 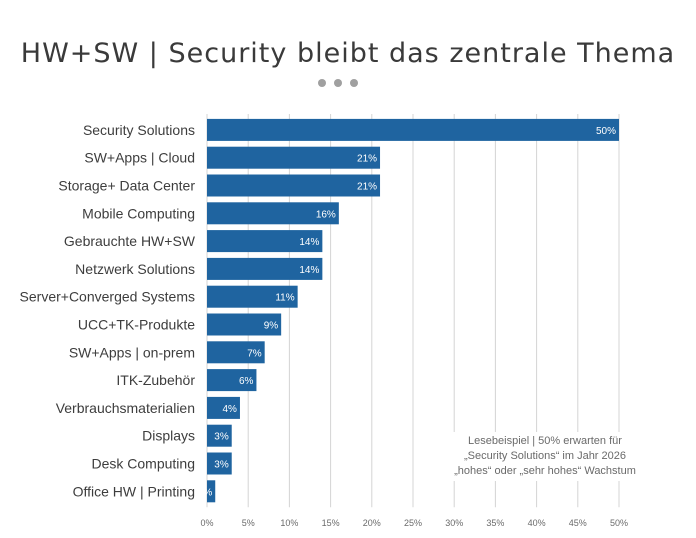 I want to click on x-tick-label: 10%, so click(x=289, y=523).